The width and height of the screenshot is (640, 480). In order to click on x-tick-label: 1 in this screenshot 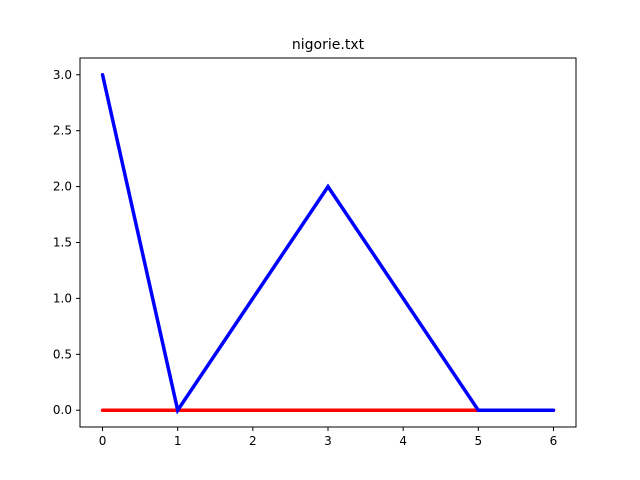, I will do `click(178, 441)`.